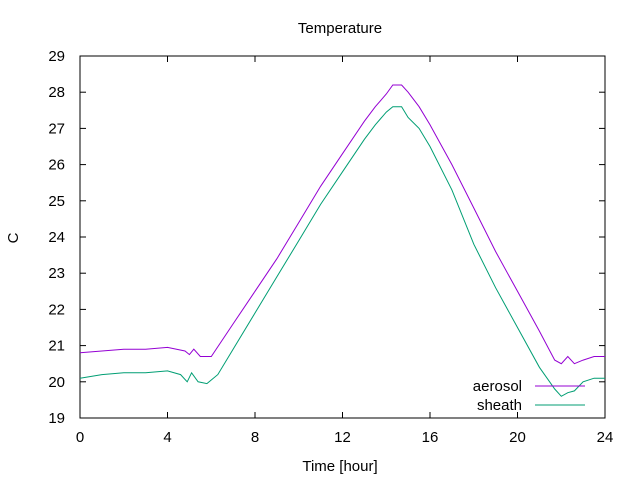 The image size is (640, 480). I want to click on x-tick-label: 20, so click(517, 437).